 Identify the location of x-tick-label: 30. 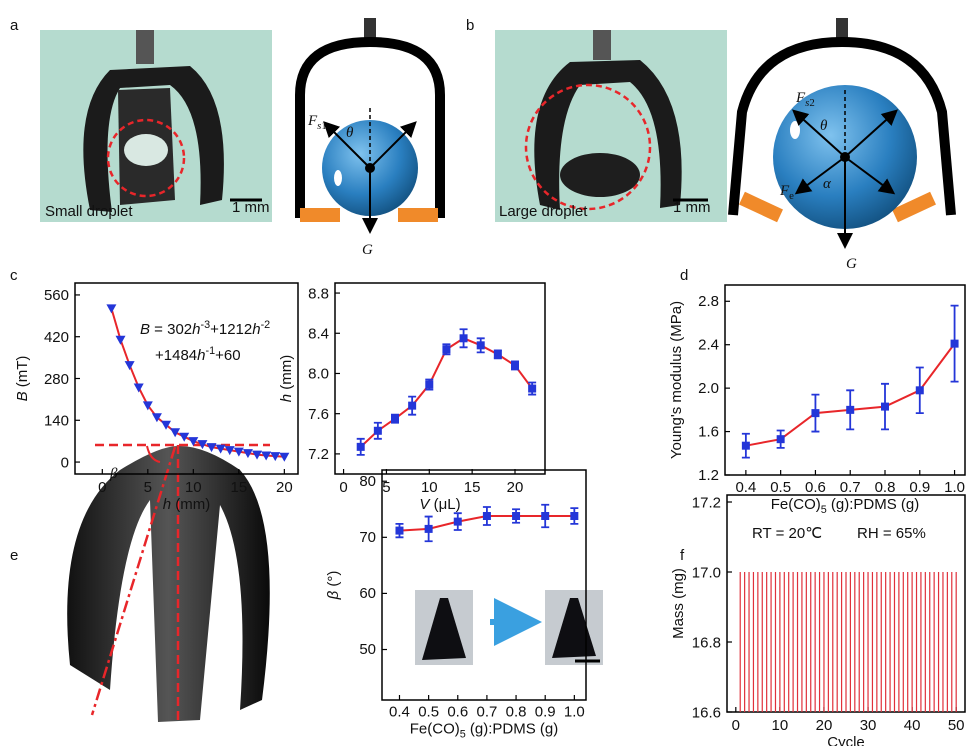
(868, 725).